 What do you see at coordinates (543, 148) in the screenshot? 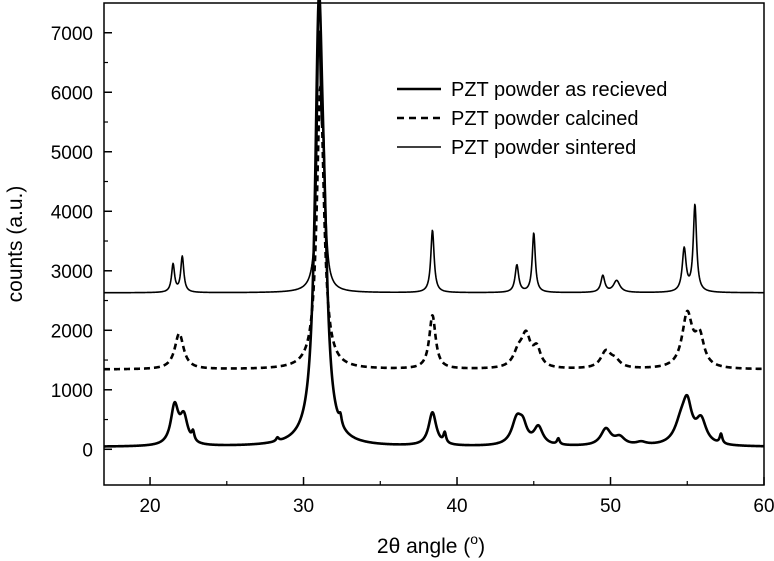
I see `legend-label: PZT powder sintered` at bounding box center [543, 148].